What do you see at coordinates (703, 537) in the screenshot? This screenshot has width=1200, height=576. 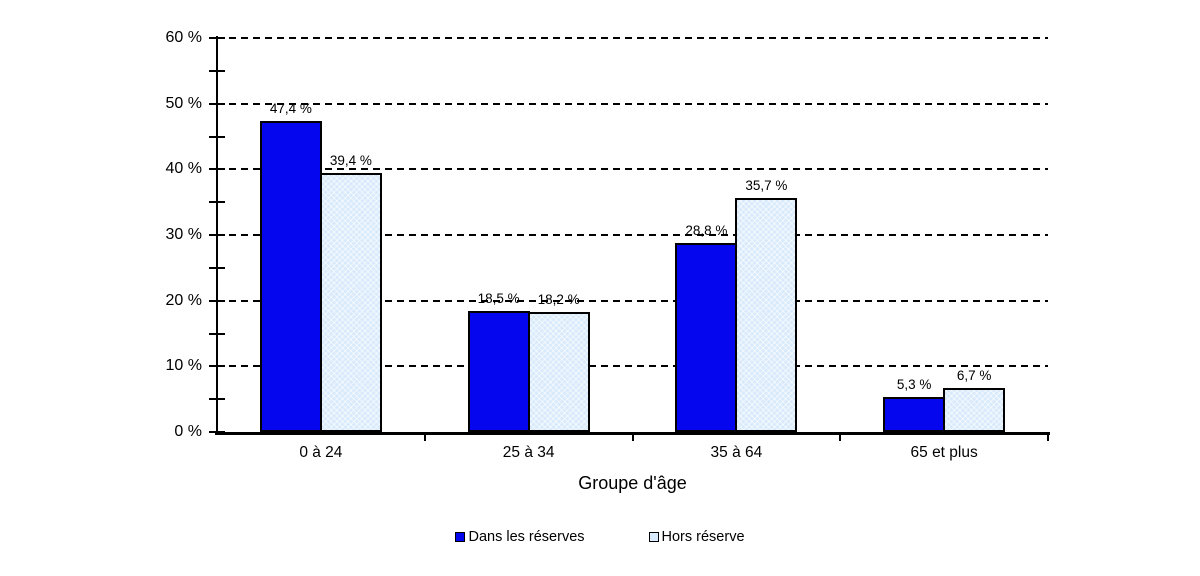 I see `legend-label: Hors réserve` at bounding box center [703, 537].